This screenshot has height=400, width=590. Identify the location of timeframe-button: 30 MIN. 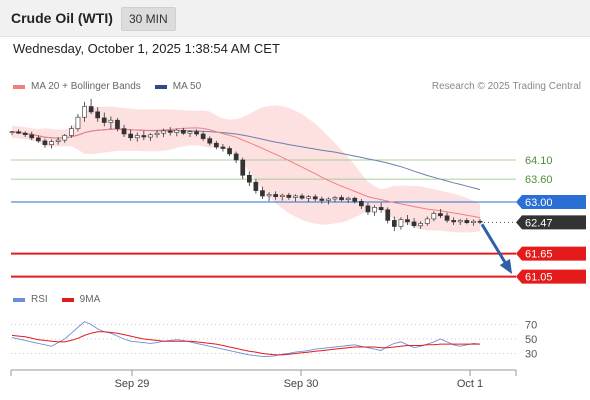
(148, 19).